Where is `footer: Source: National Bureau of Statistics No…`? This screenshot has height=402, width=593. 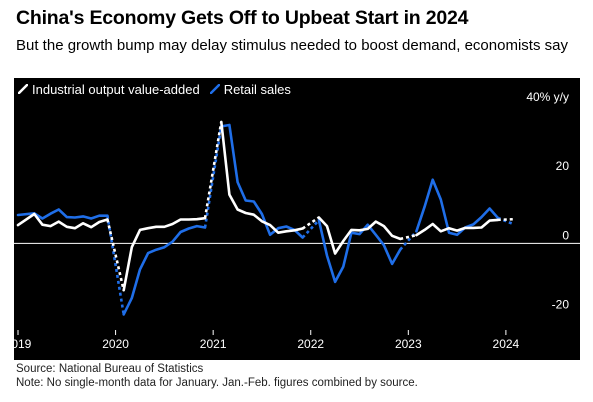
footer: Source: National Bureau of Statistics No… is located at coordinates (217, 376).